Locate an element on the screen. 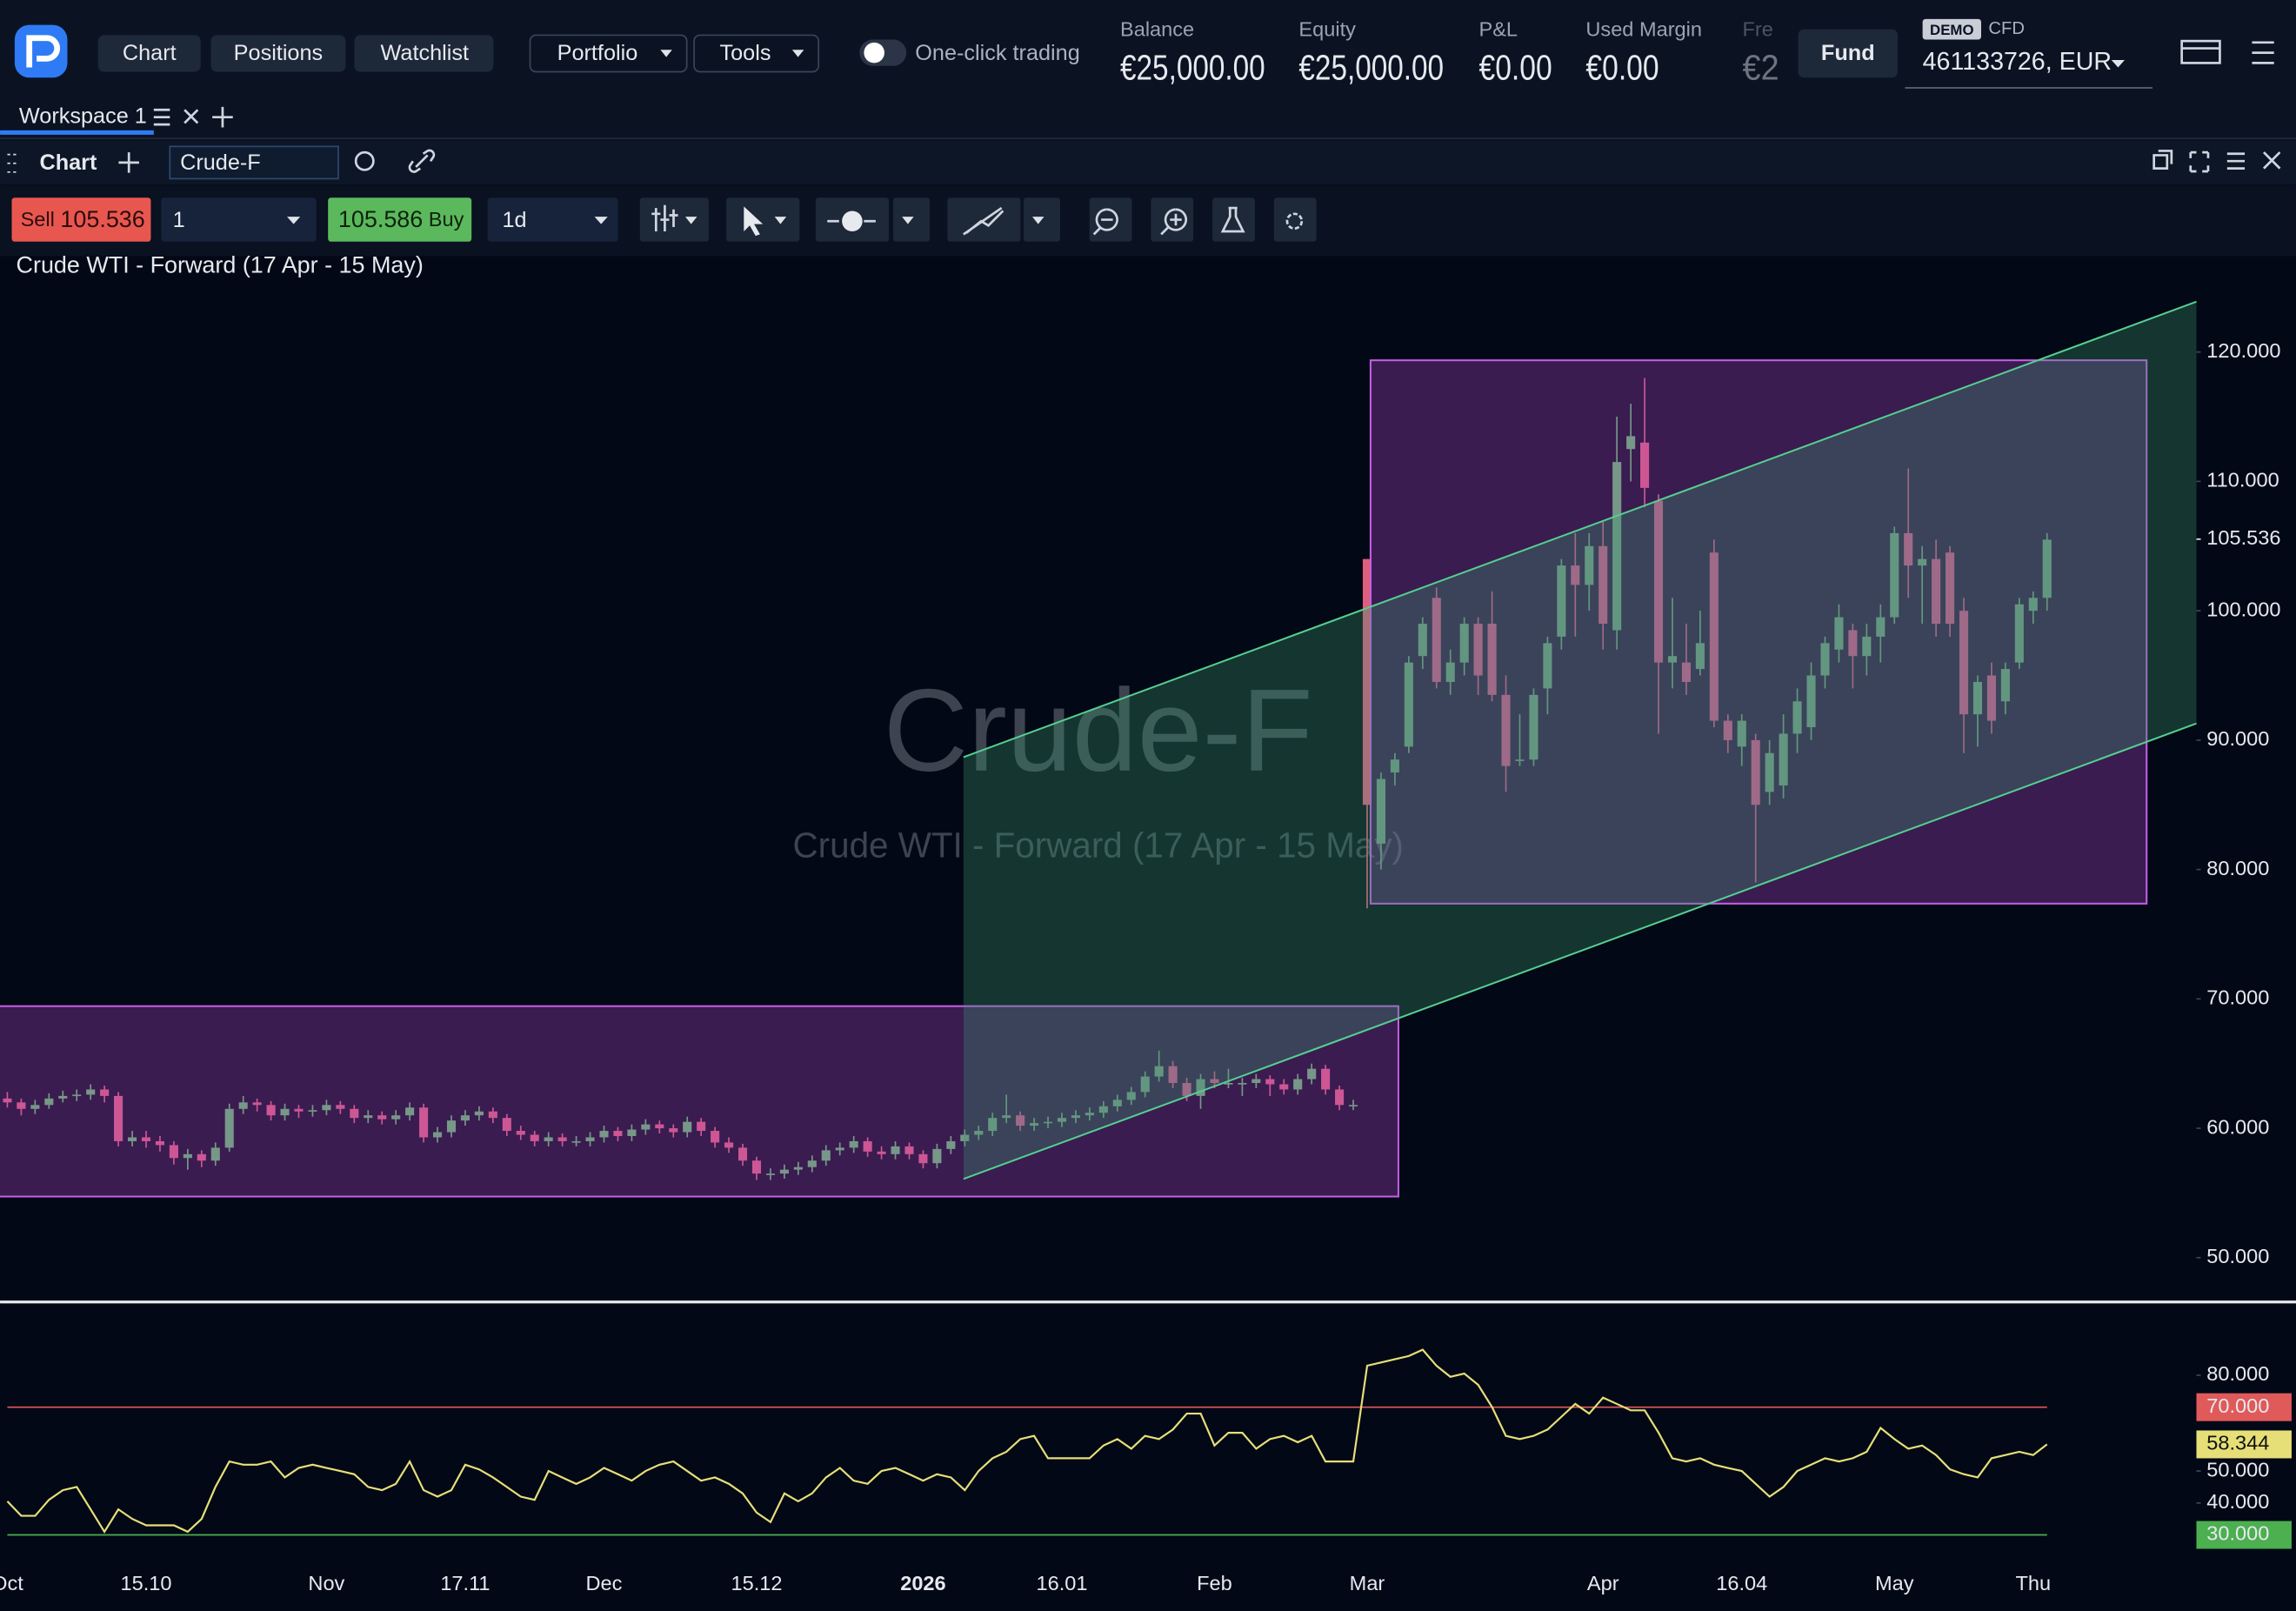  toggle-label: One-click trading is located at coordinates (997, 53).